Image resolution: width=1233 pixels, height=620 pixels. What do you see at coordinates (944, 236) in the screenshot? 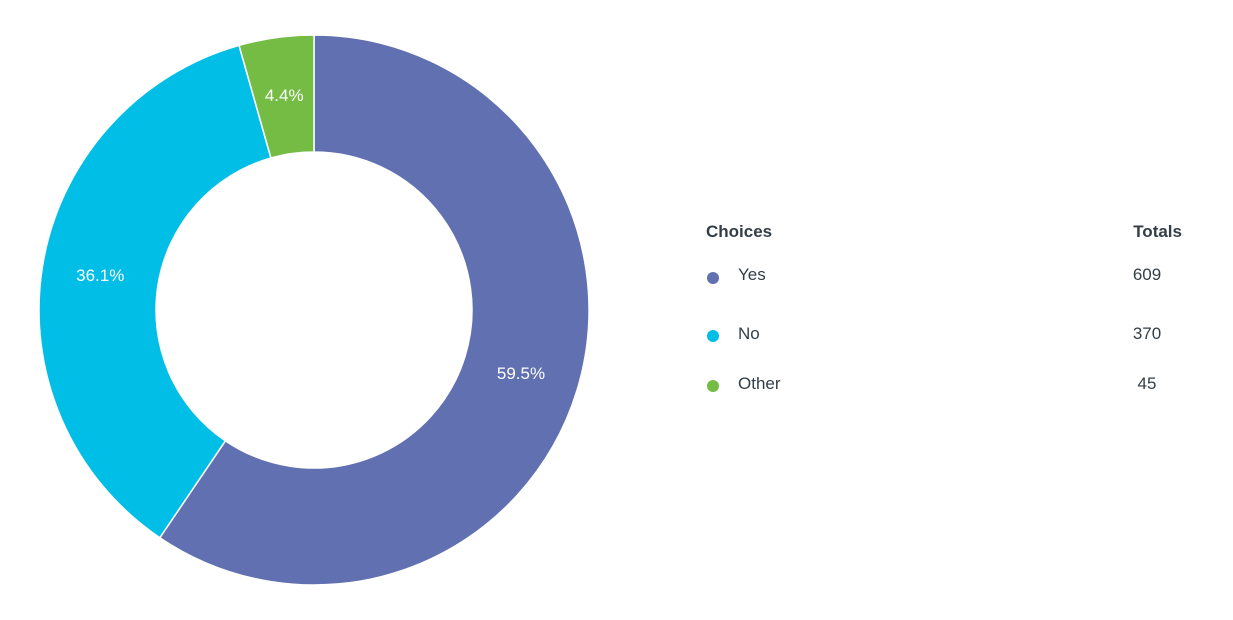
I see `legend-header: Choices Totals` at bounding box center [944, 236].